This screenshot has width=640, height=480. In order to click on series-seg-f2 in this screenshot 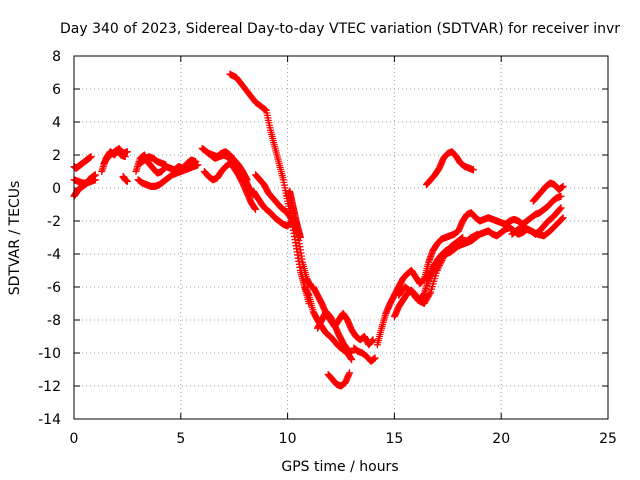, I will do `click(283, 231)`.